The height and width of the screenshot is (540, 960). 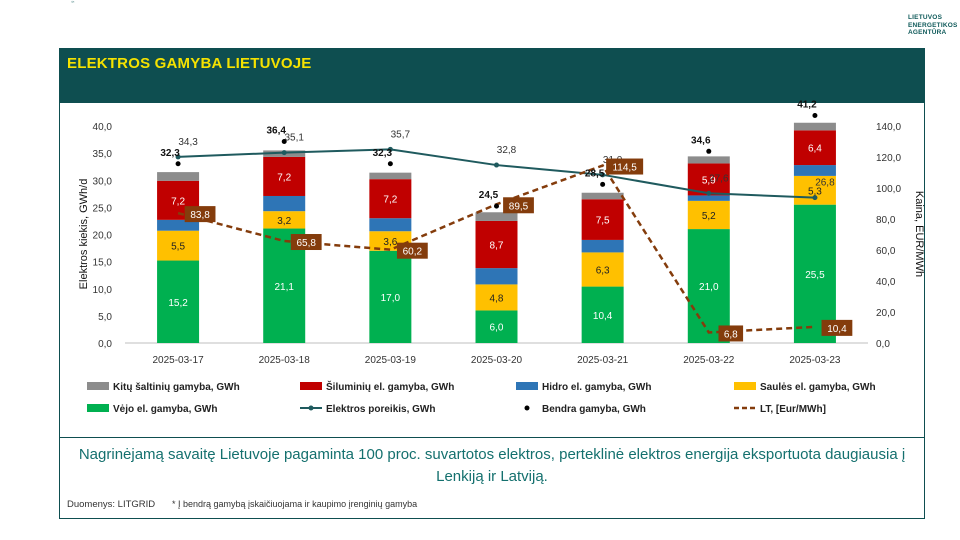 I want to click on bar-value-label: 5,2, so click(x=709, y=216).